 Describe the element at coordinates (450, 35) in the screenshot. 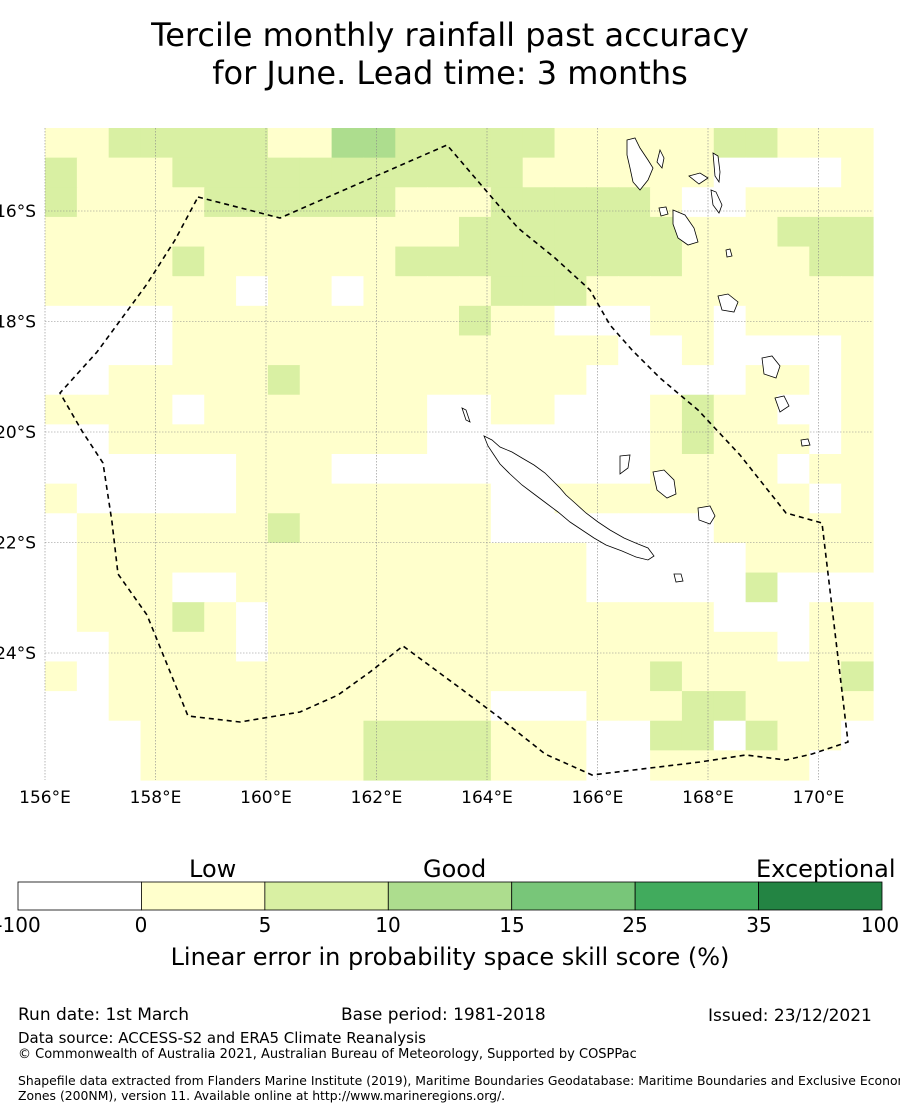

I see `map-title-line1: Tercile monthly rainfall past accuracy` at that location.